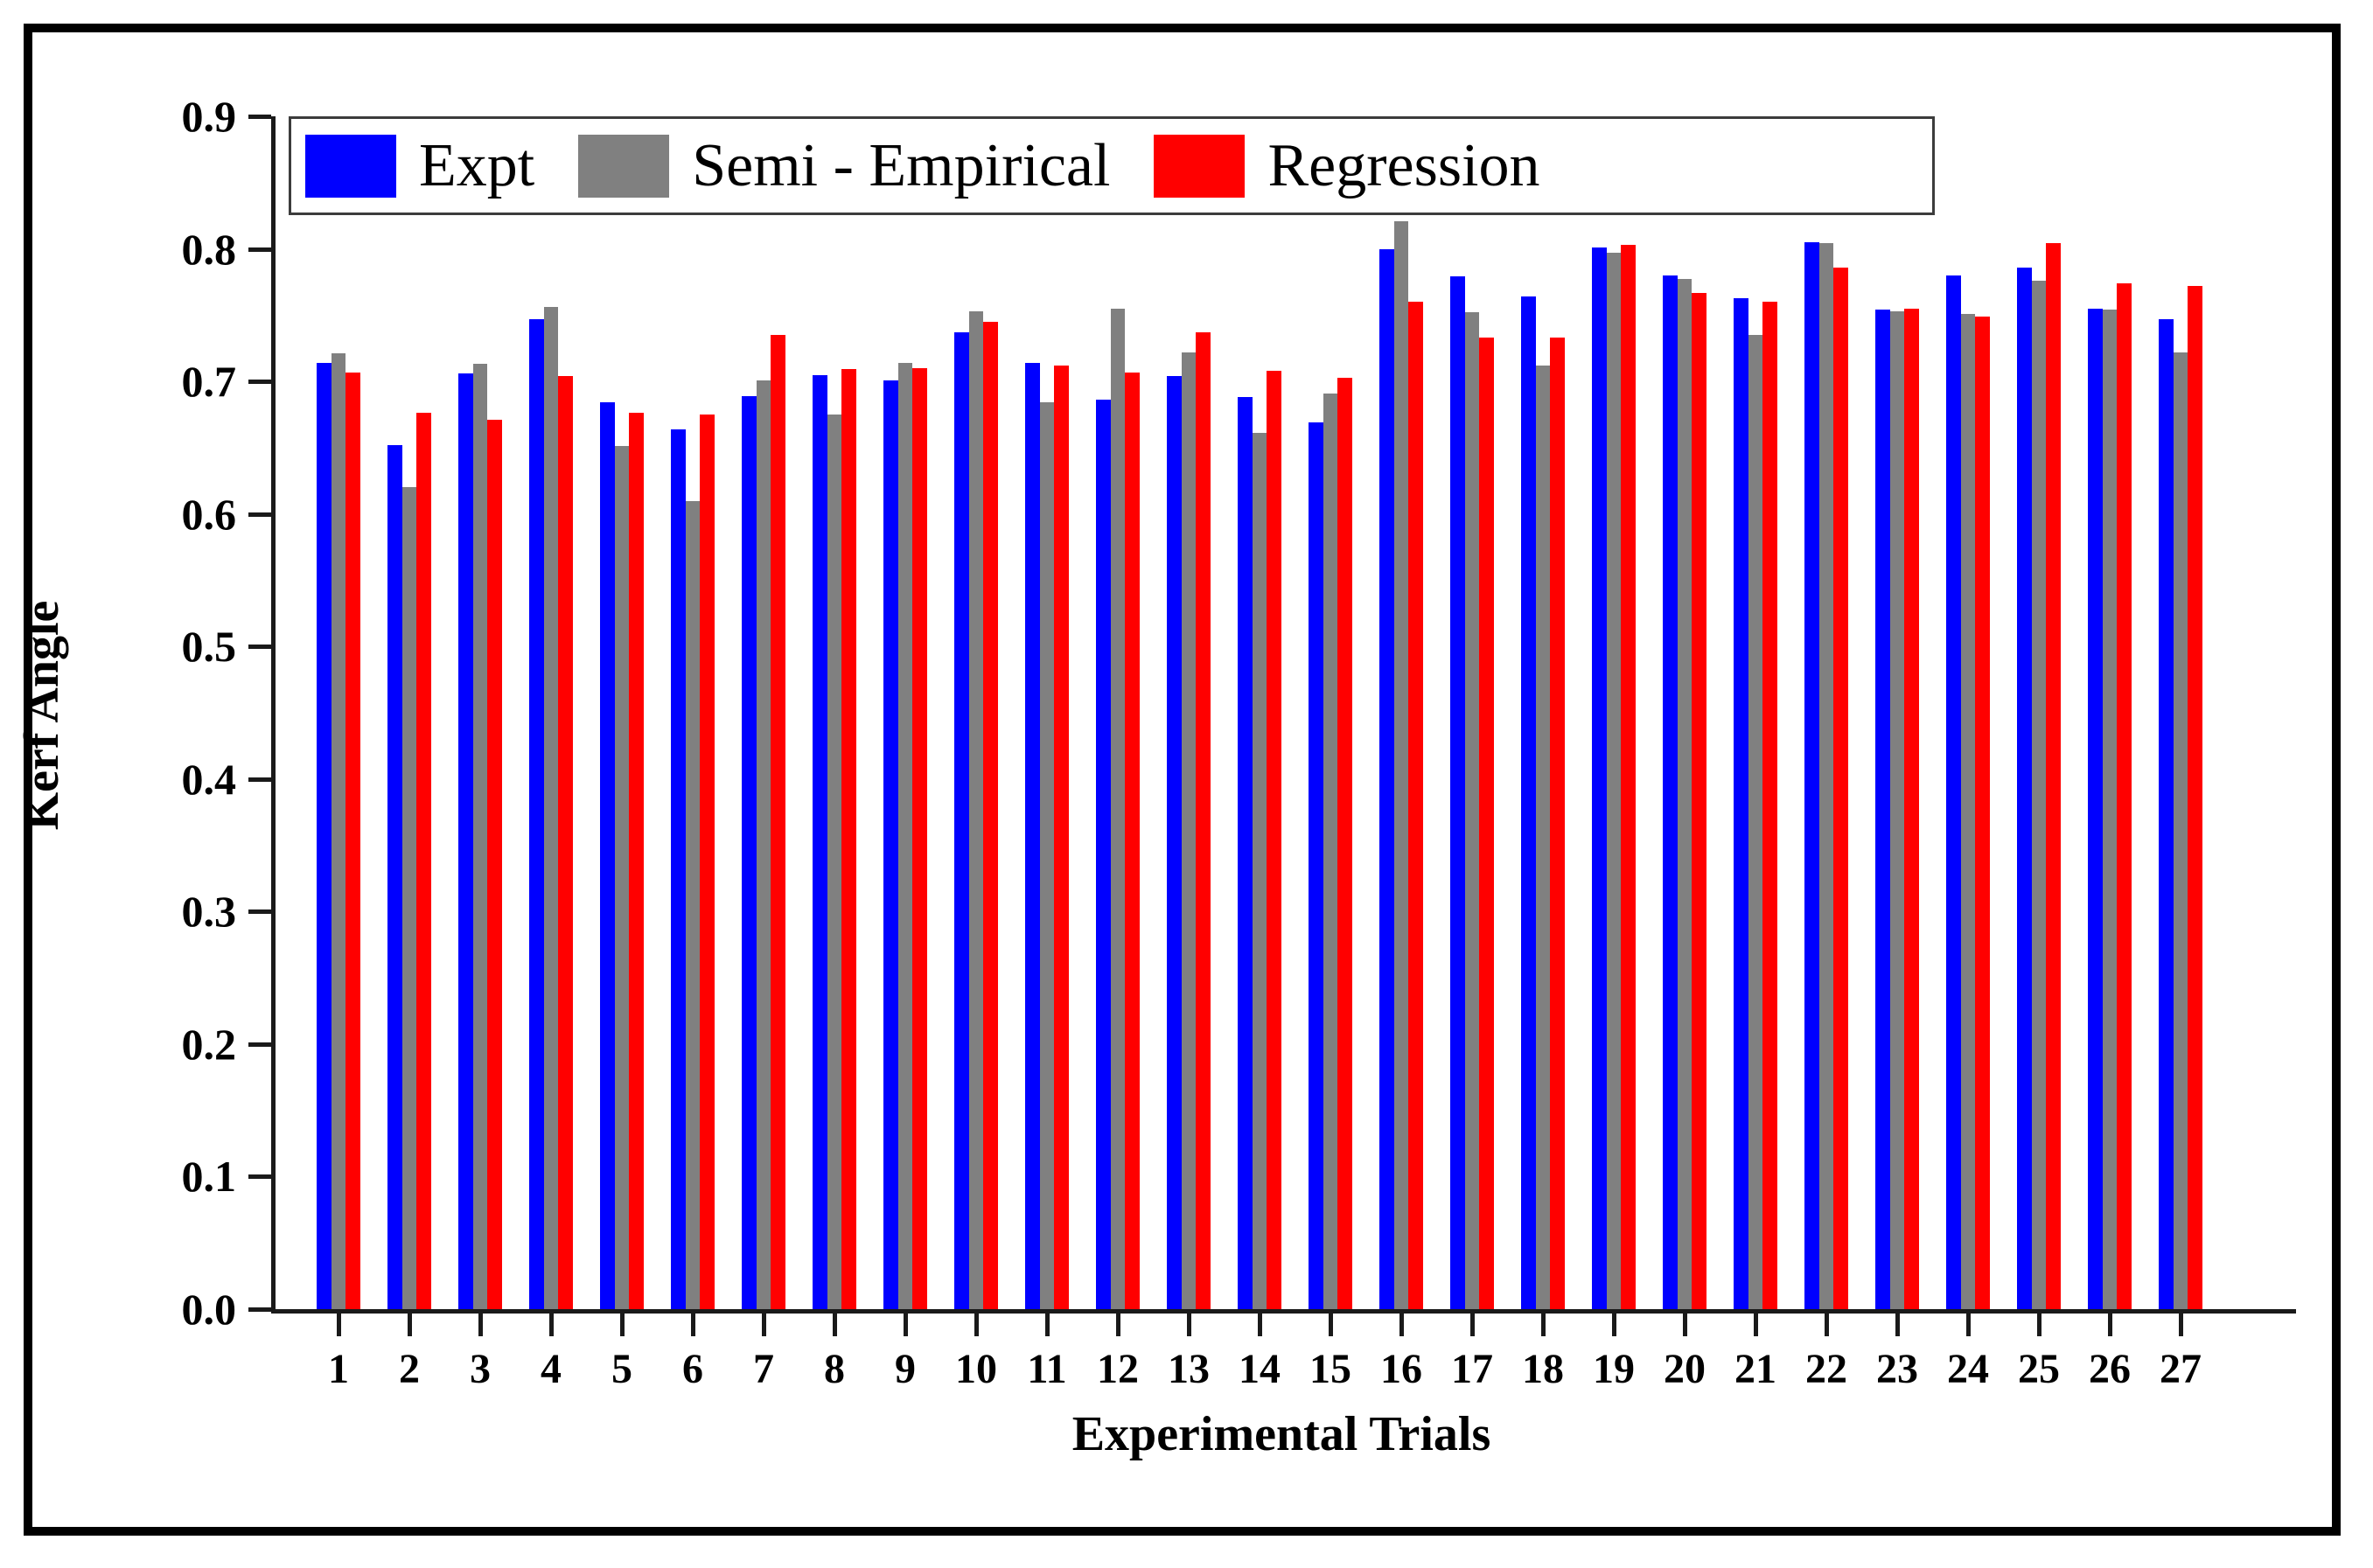  What do you see at coordinates (621, 1369) in the screenshot?
I see `x-tick-label: 5` at bounding box center [621, 1369].